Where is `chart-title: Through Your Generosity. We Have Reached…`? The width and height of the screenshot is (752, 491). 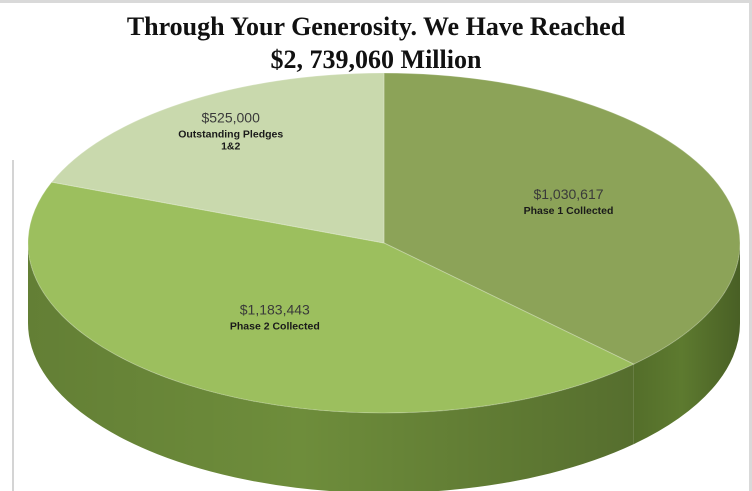
chart-title: Through Your Generosity. We Have Reached… is located at coordinates (376, 43).